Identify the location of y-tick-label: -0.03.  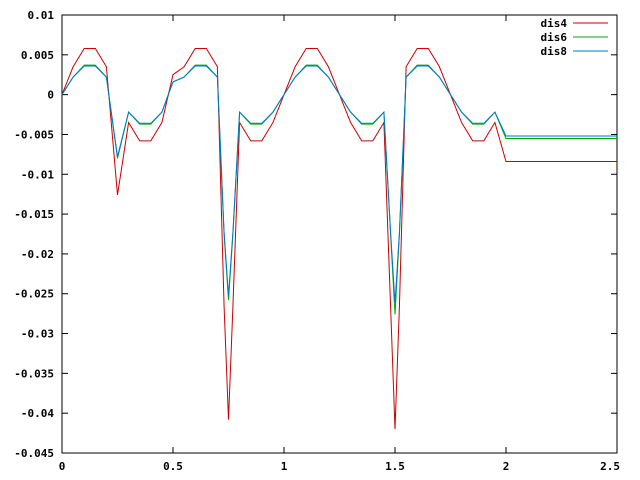
(37, 334).